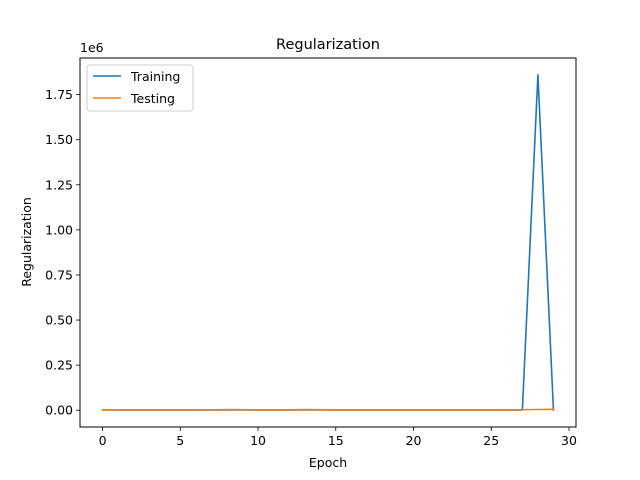  Describe the element at coordinates (59, 139) in the screenshot. I see `y-tick-label: 1.50` at that location.